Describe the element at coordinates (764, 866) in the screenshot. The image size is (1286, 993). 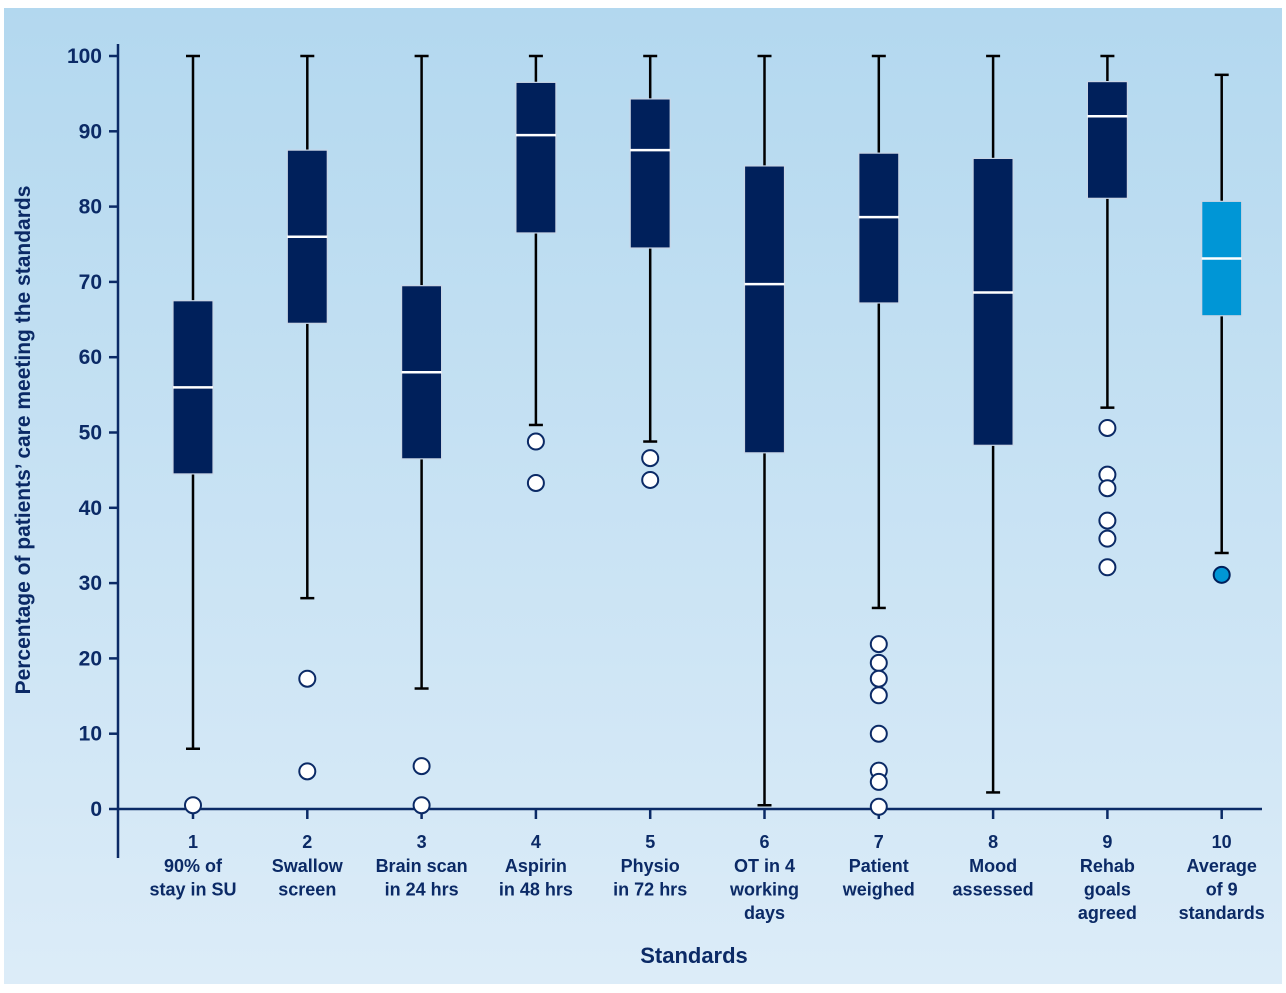
I see `x-tick-label: OT in 4` at that location.